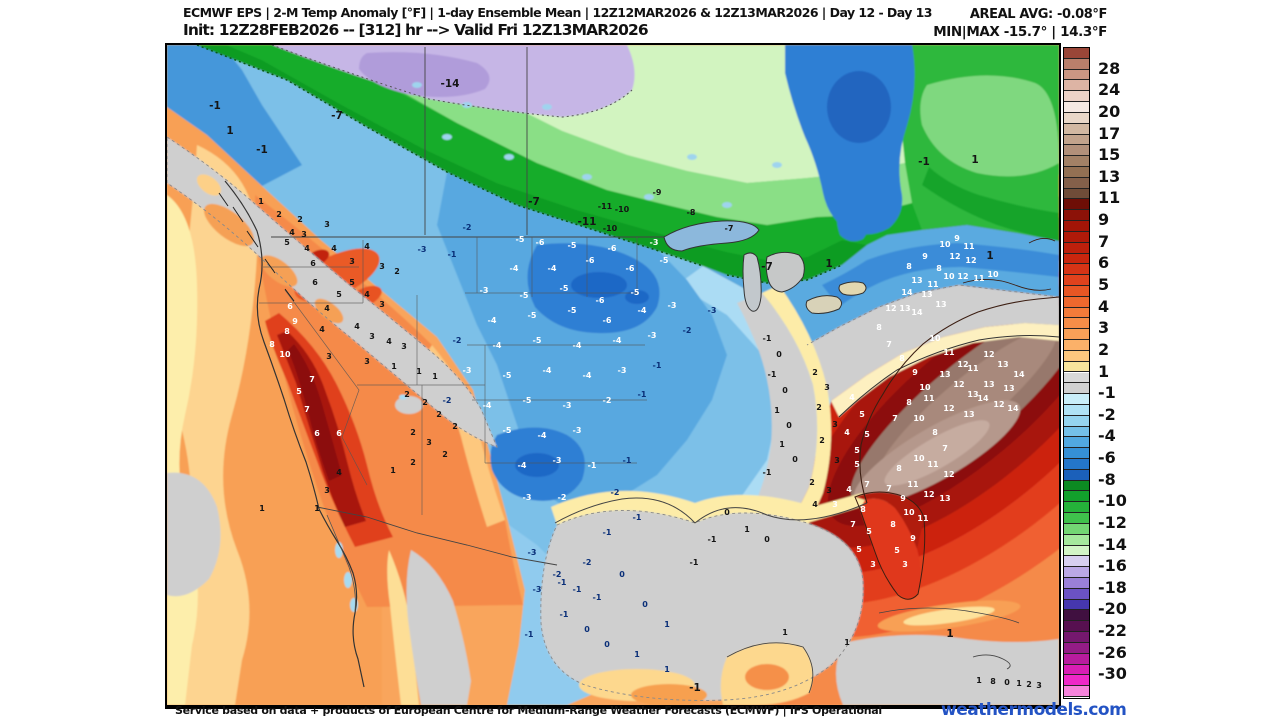 The width and height of the screenshot is (1280, 720). What do you see at coordinates (657, 192) in the screenshot?
I see `station-value: -9` at bounding box center [657, 192].